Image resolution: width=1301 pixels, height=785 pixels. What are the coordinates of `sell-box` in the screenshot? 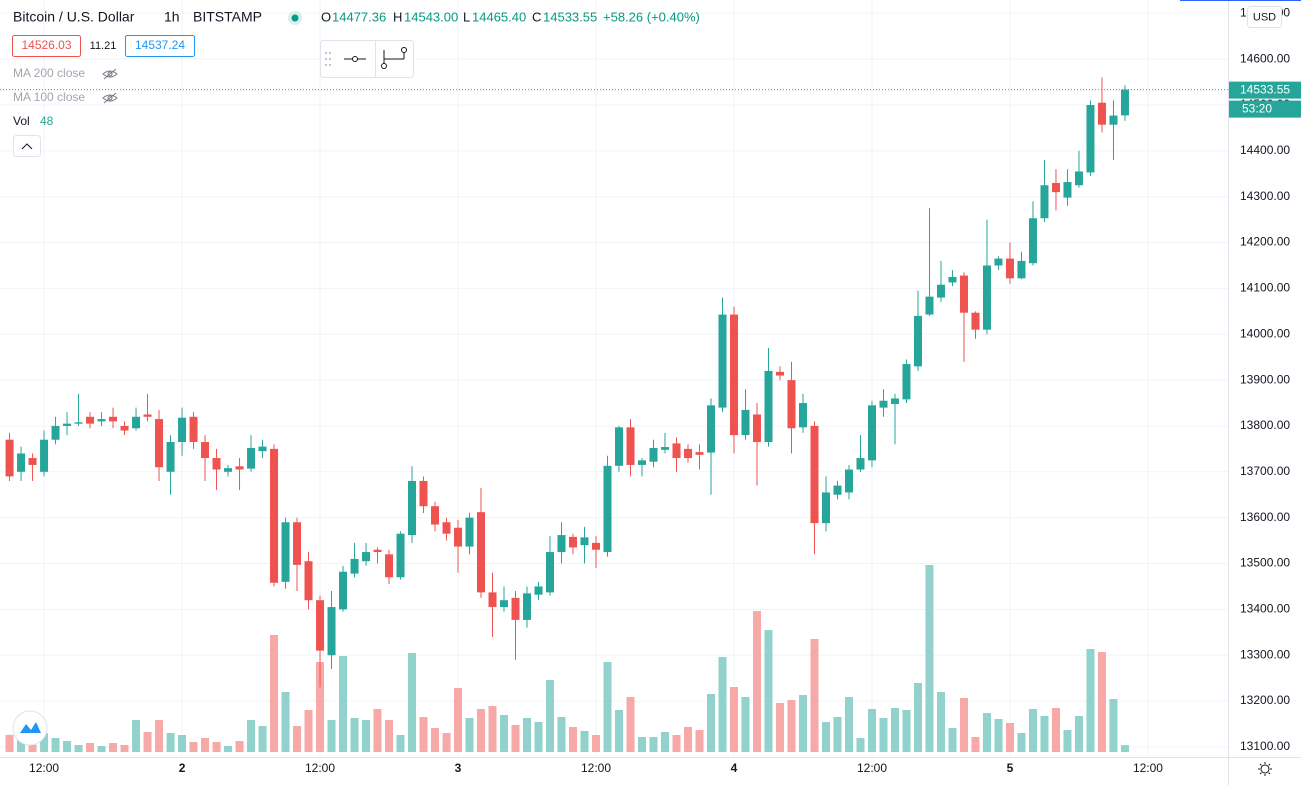 It's located at (46, 46).